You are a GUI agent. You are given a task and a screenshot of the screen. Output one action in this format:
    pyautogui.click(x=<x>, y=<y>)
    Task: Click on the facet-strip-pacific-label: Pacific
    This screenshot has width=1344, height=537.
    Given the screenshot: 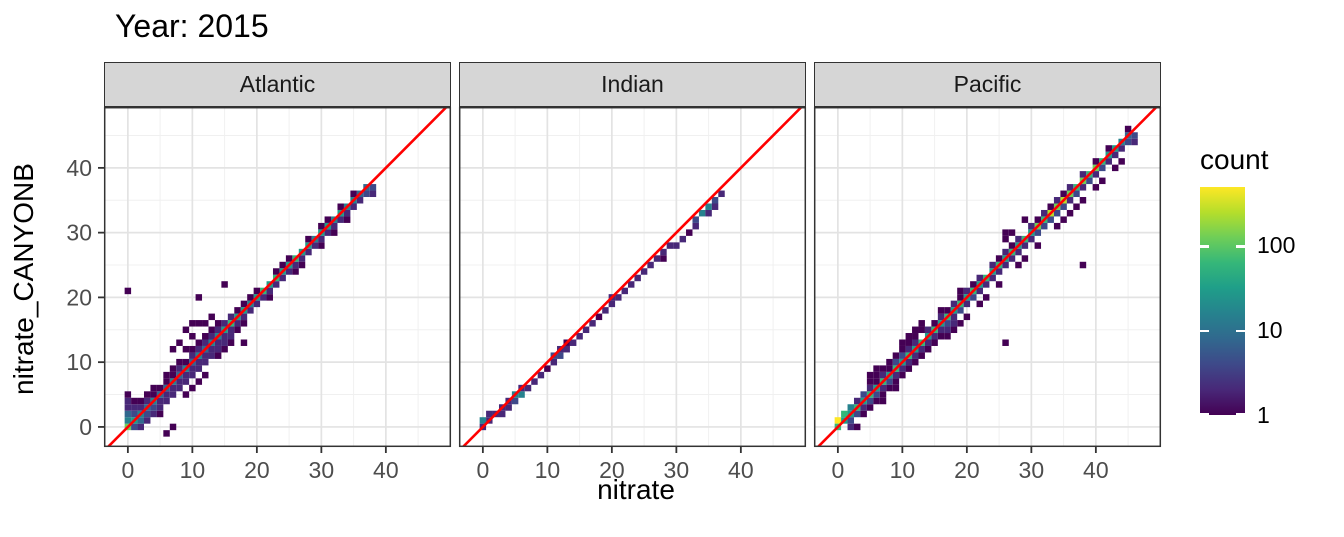 What is the action you would take?
    pyautogui.click(x=987, y=84)
    